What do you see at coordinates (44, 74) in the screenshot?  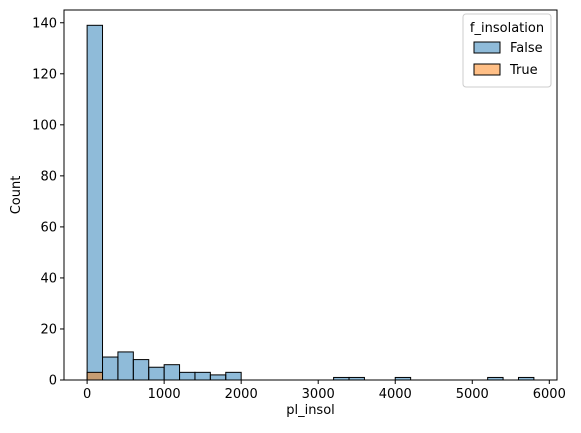 I see `y-tick-label: 120` at bounding box center [44, 74].